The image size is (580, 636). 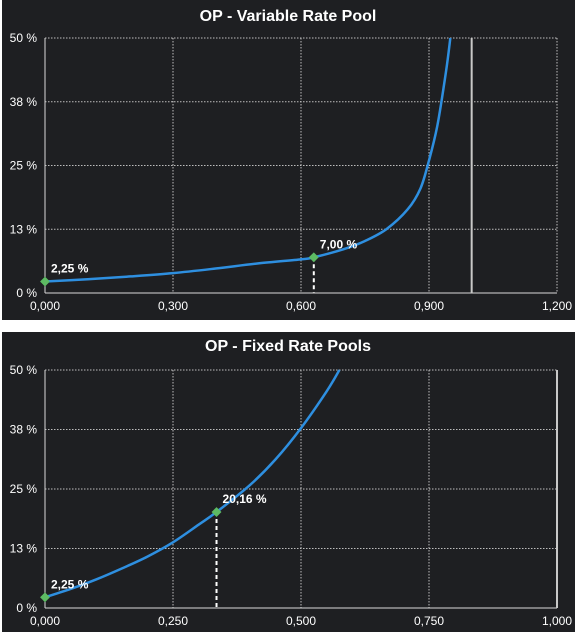 What do you see at coordinates (557, 306) in the screenshot?
I see `x-tick-label: 1,200` at bounding box center [557, 306].